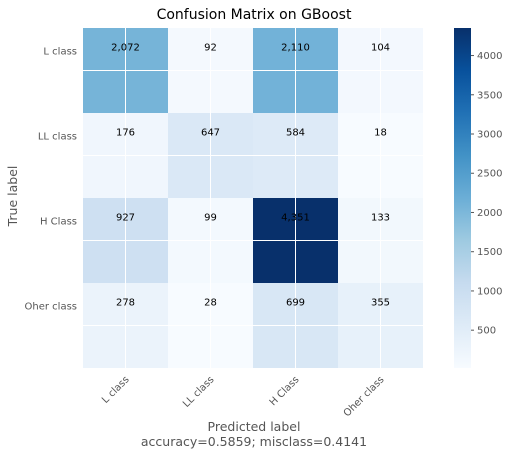 This screenshot has width=508, height=456. What do you see at coordinates (60, 52) in the screenshot?
I see `y-tick-label: L class` at bounding box center [60, 52].